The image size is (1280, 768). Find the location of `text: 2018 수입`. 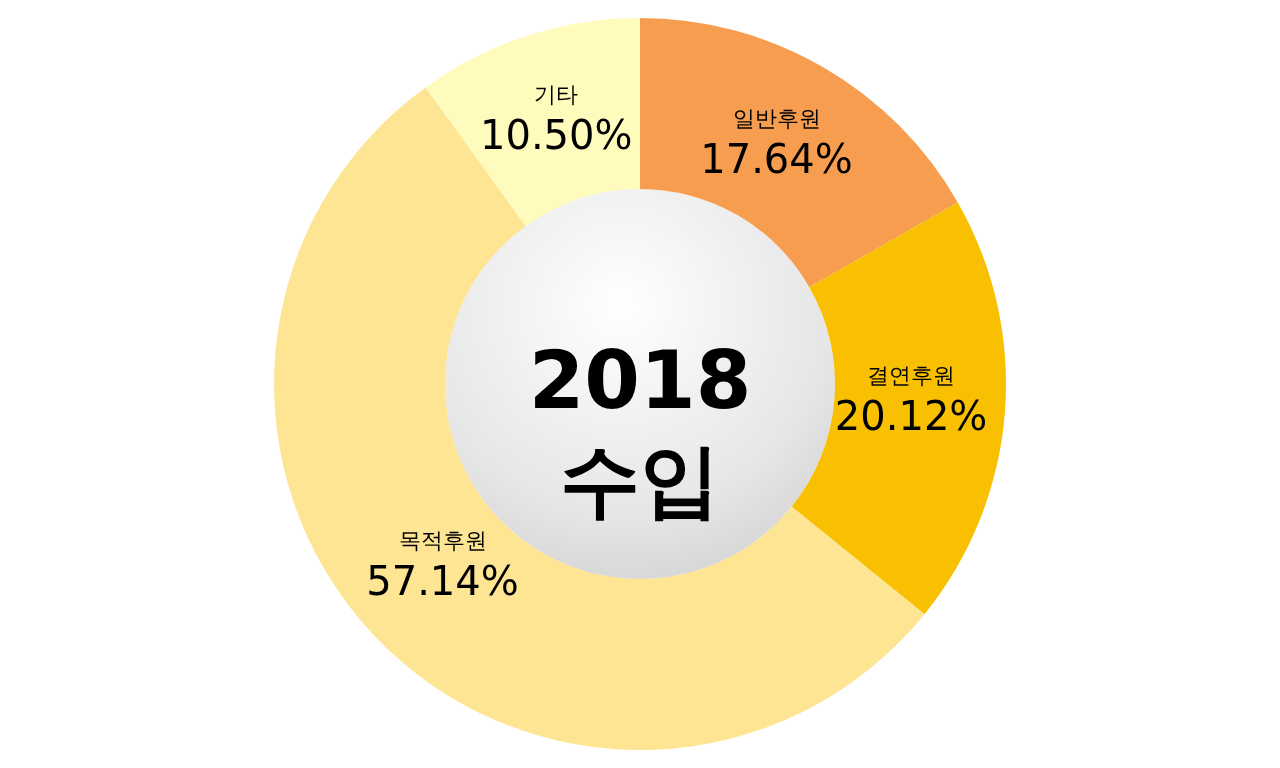

text: 2018 수입 is located at coordinates (640, 430).